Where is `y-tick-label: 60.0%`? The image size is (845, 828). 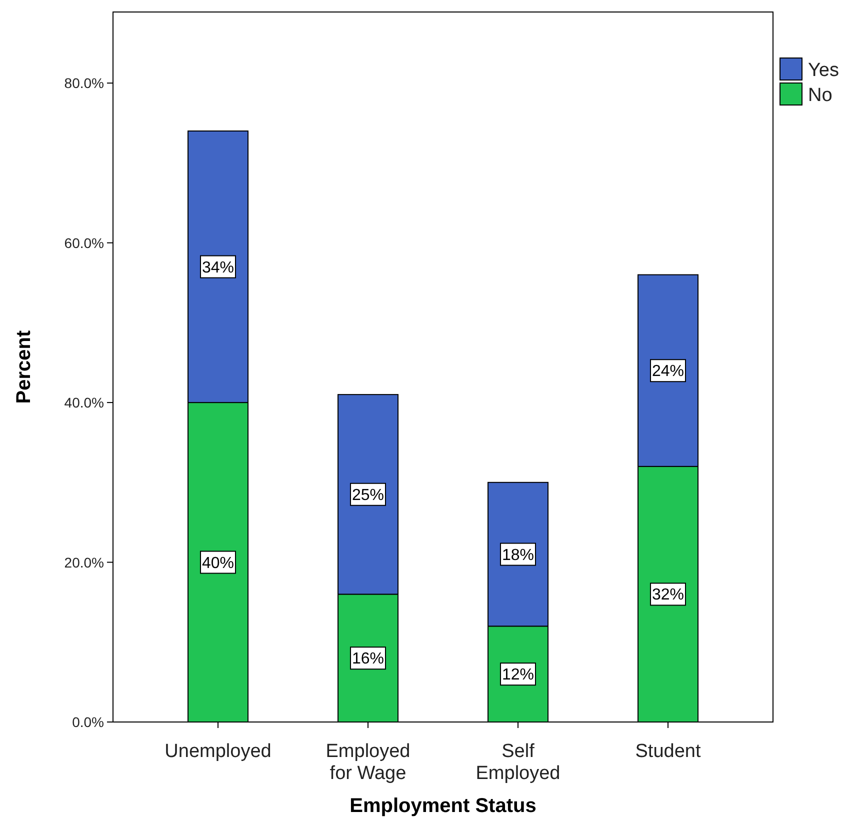 y-tick-label: 60.0% is located at coordinates (84, 242).